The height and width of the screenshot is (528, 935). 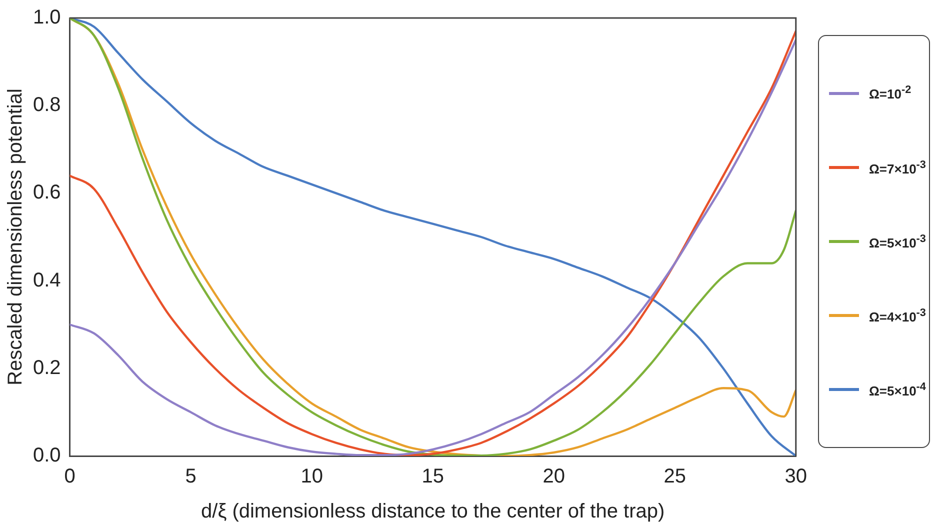 I want to click on legend-label: Ω=5×10$^{-3}$, so click(x=897, y=241).